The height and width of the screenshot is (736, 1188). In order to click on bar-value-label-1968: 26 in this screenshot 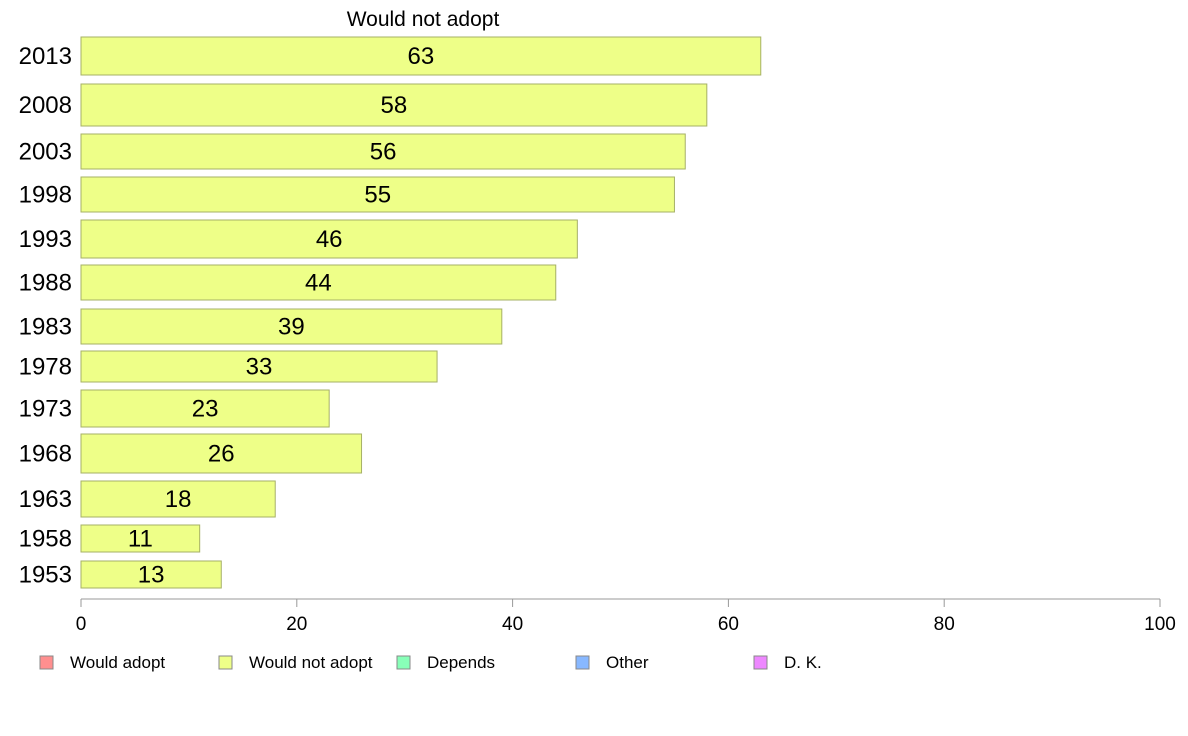, I will do `click(221, 454)`.